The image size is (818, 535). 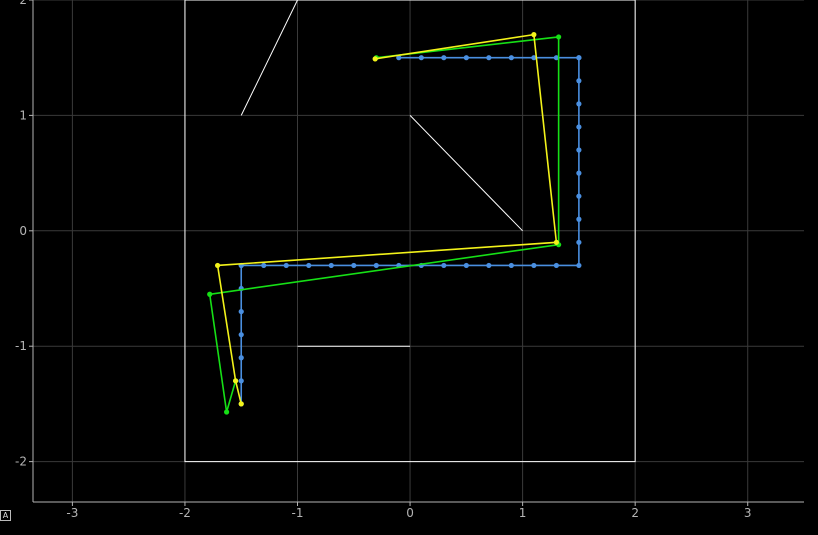 I want to click on y-tick-label: -2, so click(x=21, y=462).